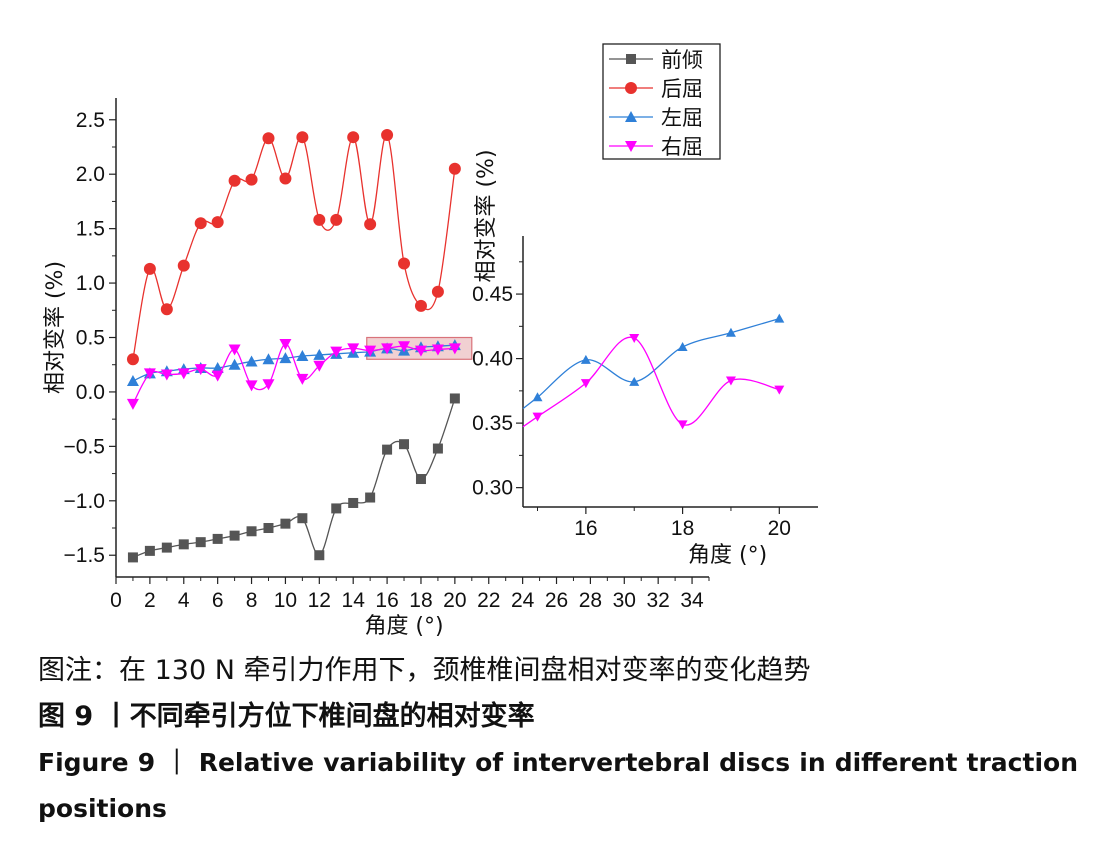 The width and height of the screenshot is (1107, 845). Describe the element at coordinates (682, 89) in the screenshot. I see `legend-label: 后屈` at that location.